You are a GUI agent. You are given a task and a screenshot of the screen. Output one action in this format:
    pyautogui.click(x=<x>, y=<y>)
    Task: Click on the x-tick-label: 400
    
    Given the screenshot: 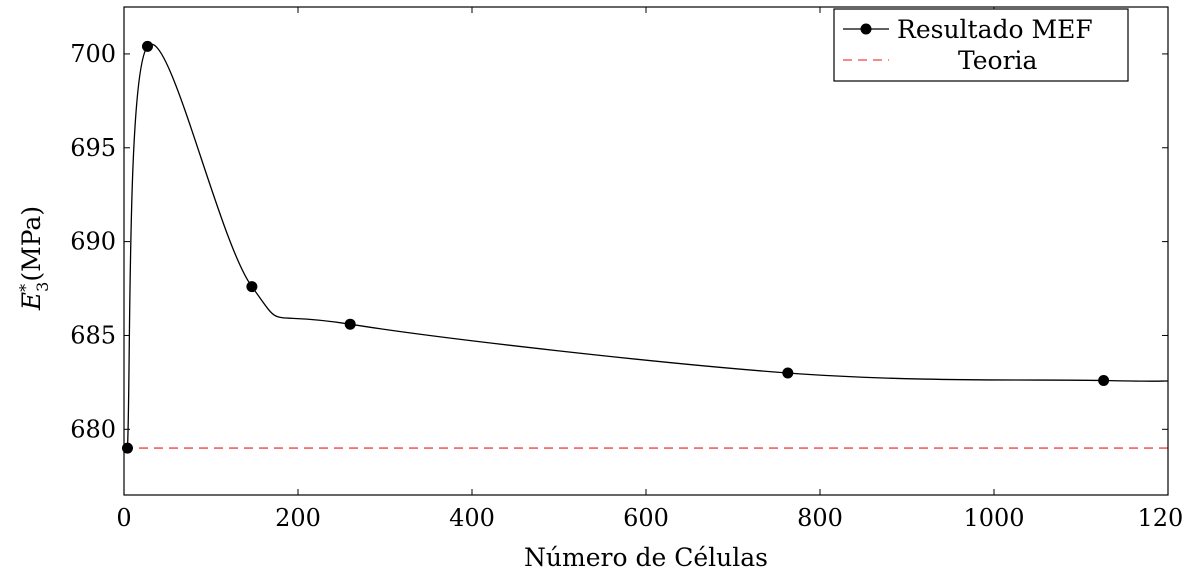 What is the action you would take?
    pyautogui.click(x=472, y=518)
    